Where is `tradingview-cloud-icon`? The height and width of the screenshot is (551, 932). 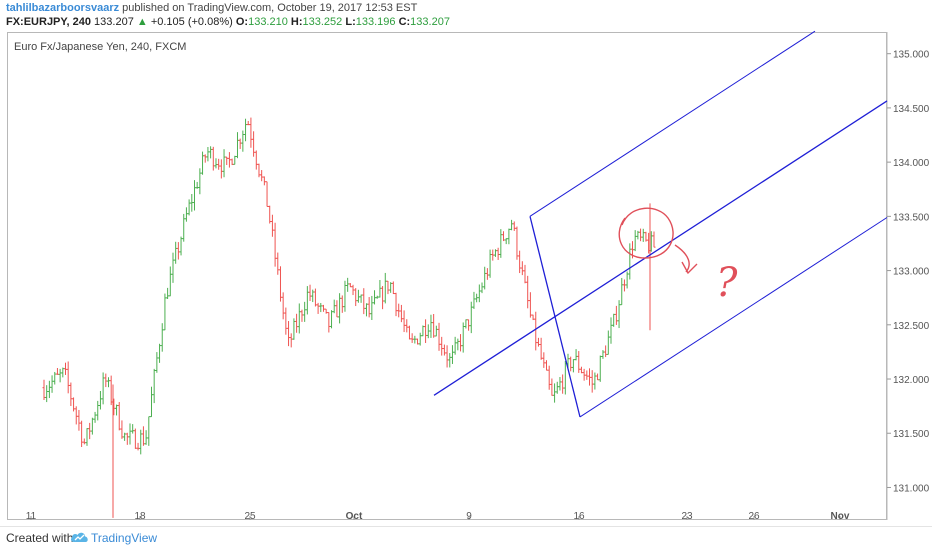
tradingview-cloud-icon is located at coordinates (79, 537).